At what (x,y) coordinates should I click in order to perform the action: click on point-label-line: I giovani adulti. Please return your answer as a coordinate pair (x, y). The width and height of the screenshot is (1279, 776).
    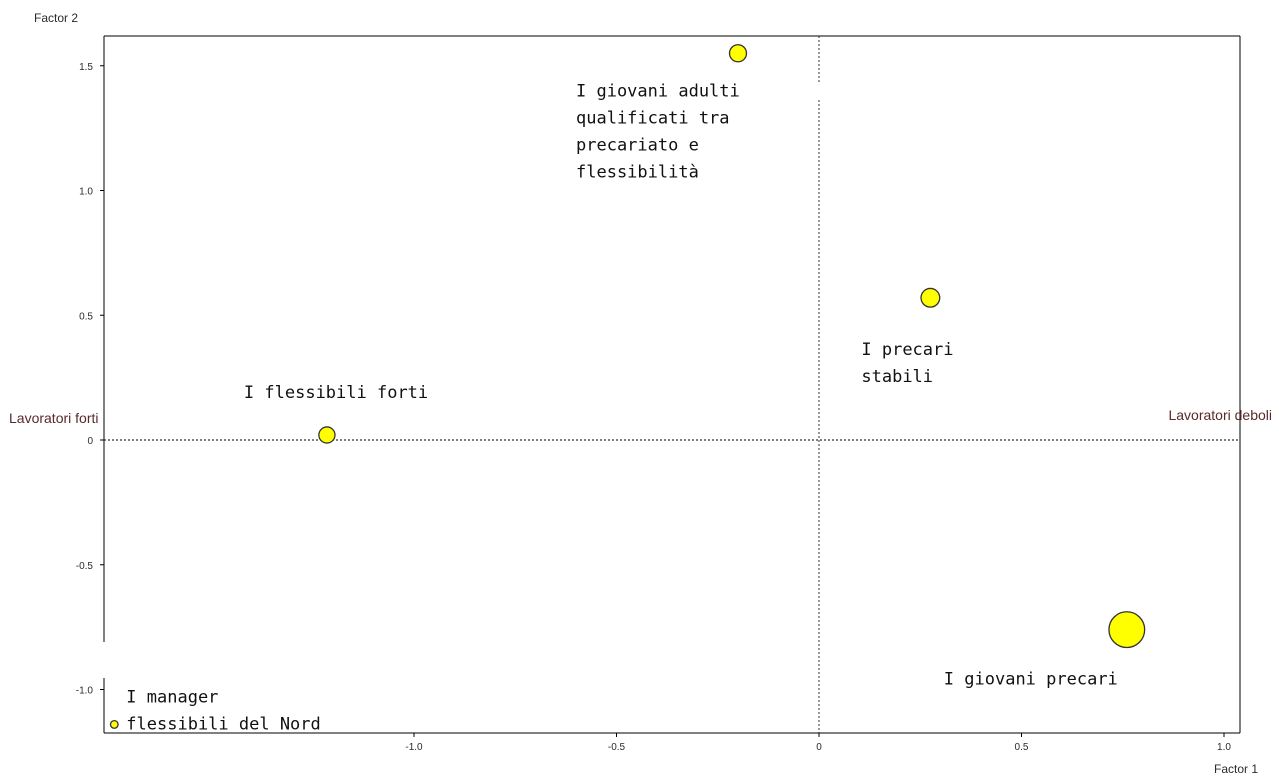
    Looking at the image, I should click on (658, 91).